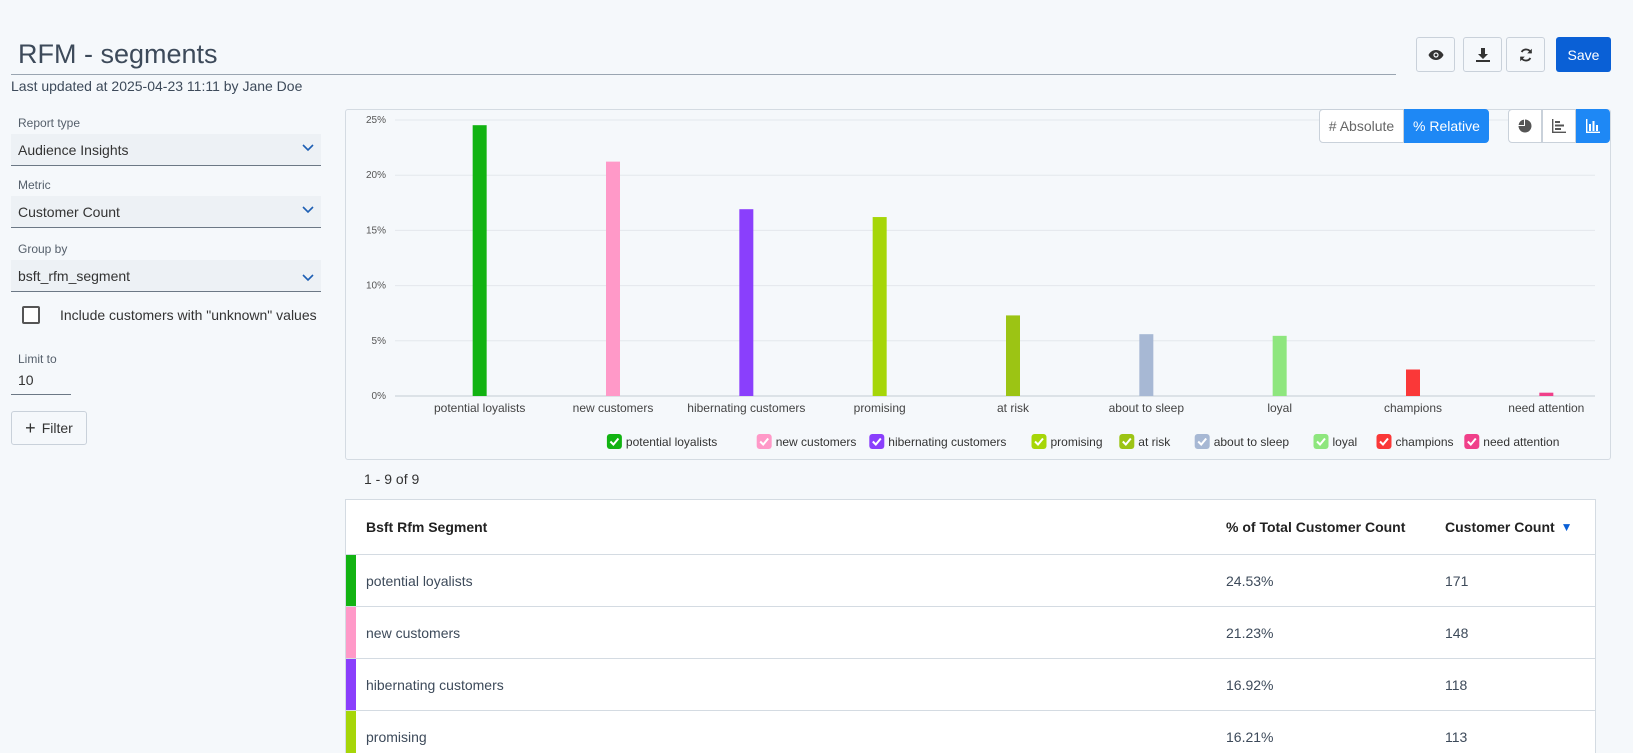 Image resolution: width=1633 pixels, height=753 pixels. Describe the element at coordinates (37, 359) in the screenshot. I see `limit-label: Limit to` at that location.